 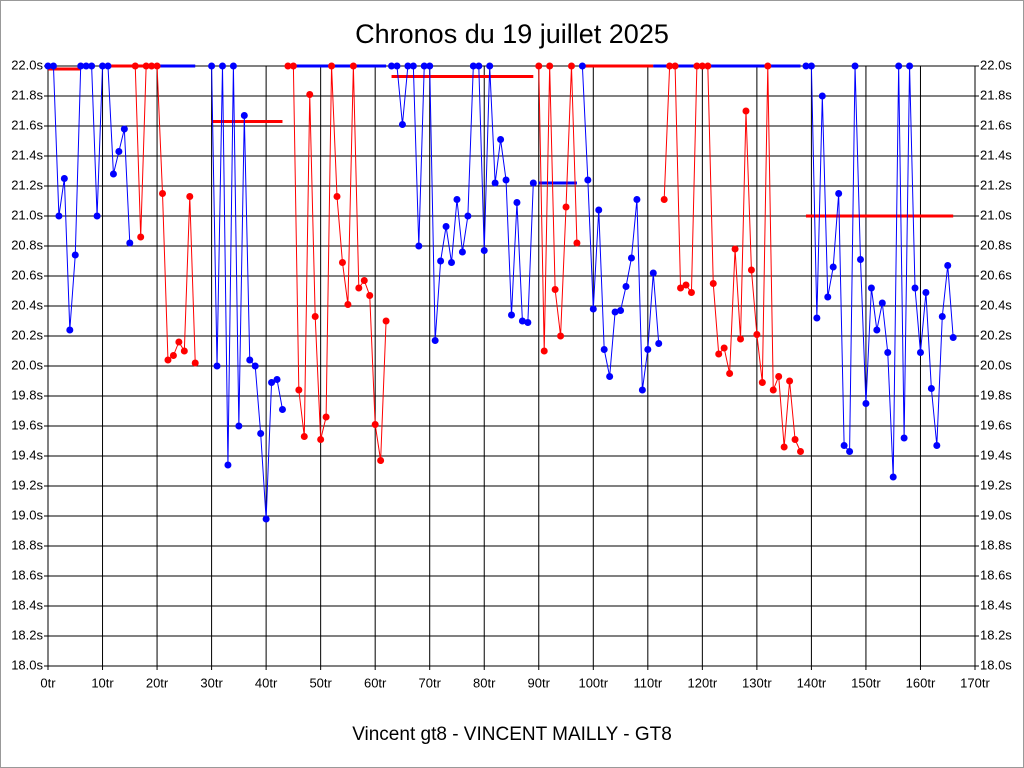 I want to click on y2-tick-label: 21.8s, so click(x=996, y=94).